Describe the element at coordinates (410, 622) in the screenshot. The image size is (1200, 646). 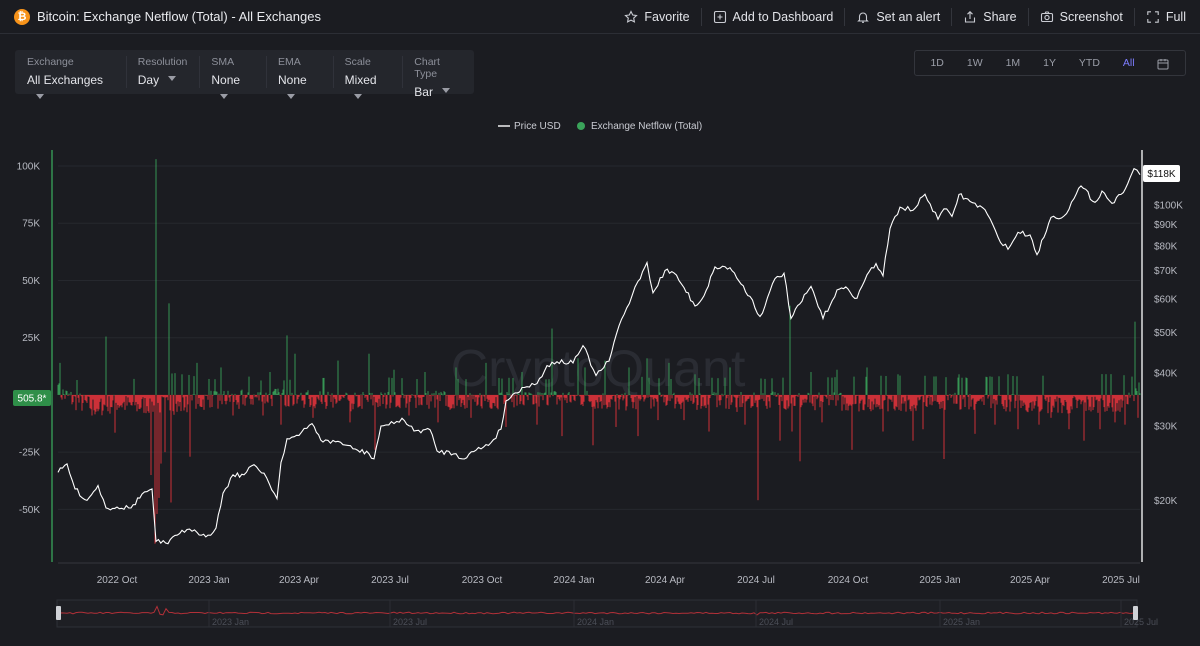
I see `navigator-label: 2023 Jul` at that location.